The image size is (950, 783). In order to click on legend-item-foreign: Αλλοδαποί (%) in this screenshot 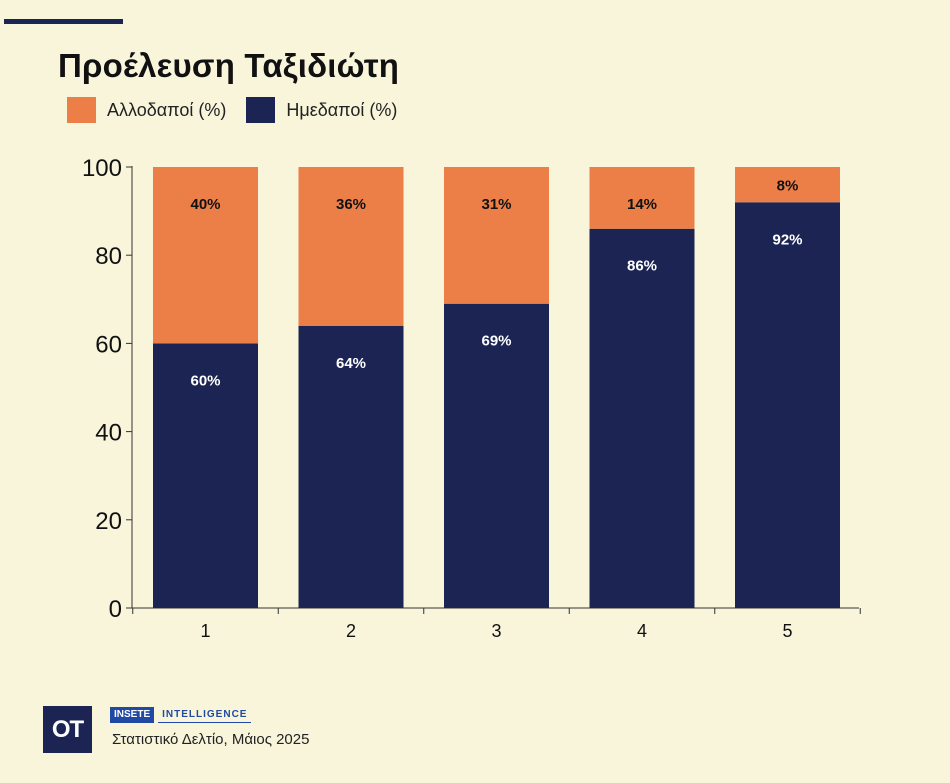, I will do `click(146, 110)`.